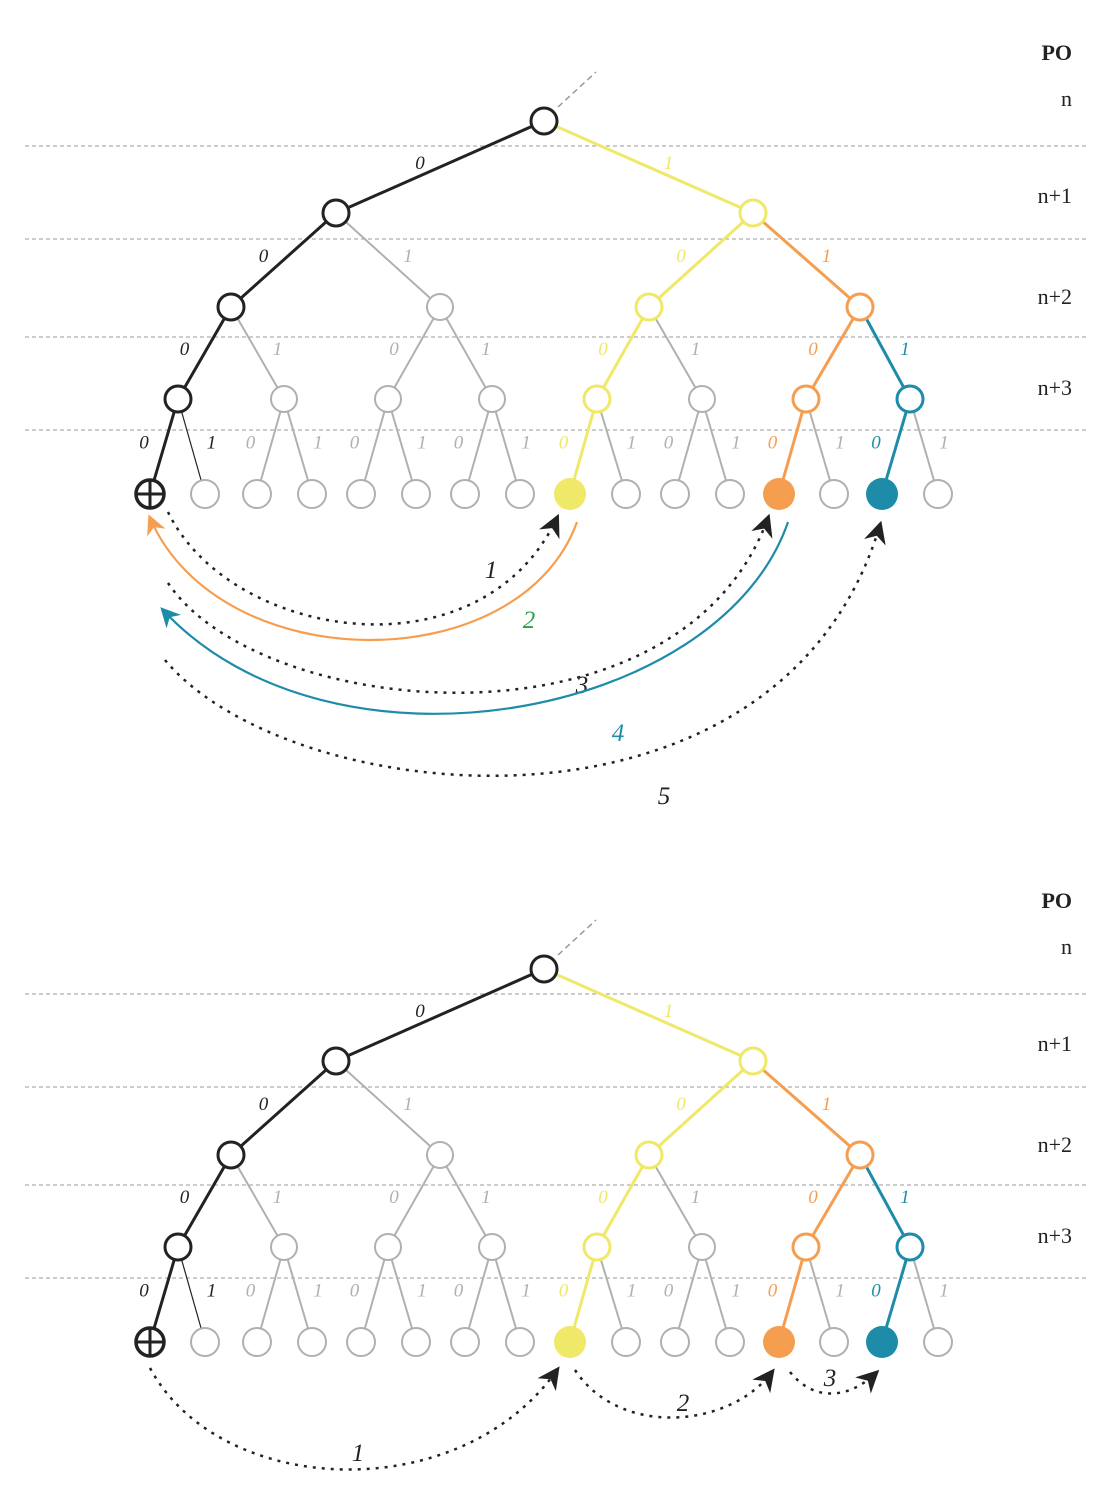 Image resolution: width=1101 pixels, height=1498 pixels. What do you see at coordinates (664, 796) in the screenshot?
I see `arrow-label: 5` at bounding box center [664, 796].